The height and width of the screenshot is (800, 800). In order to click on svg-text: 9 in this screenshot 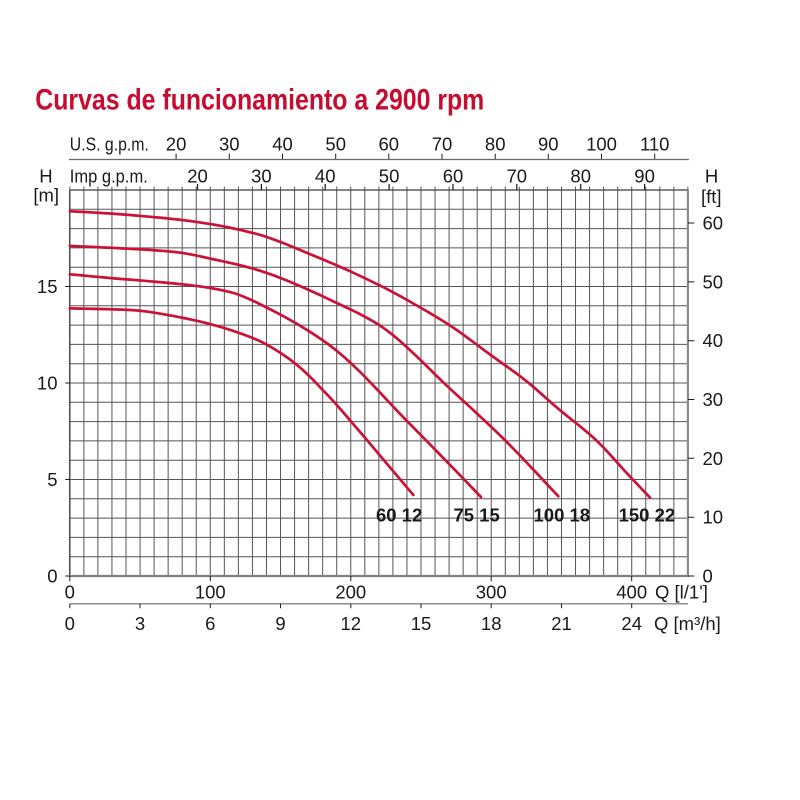, I will do `click(280, 623)`.